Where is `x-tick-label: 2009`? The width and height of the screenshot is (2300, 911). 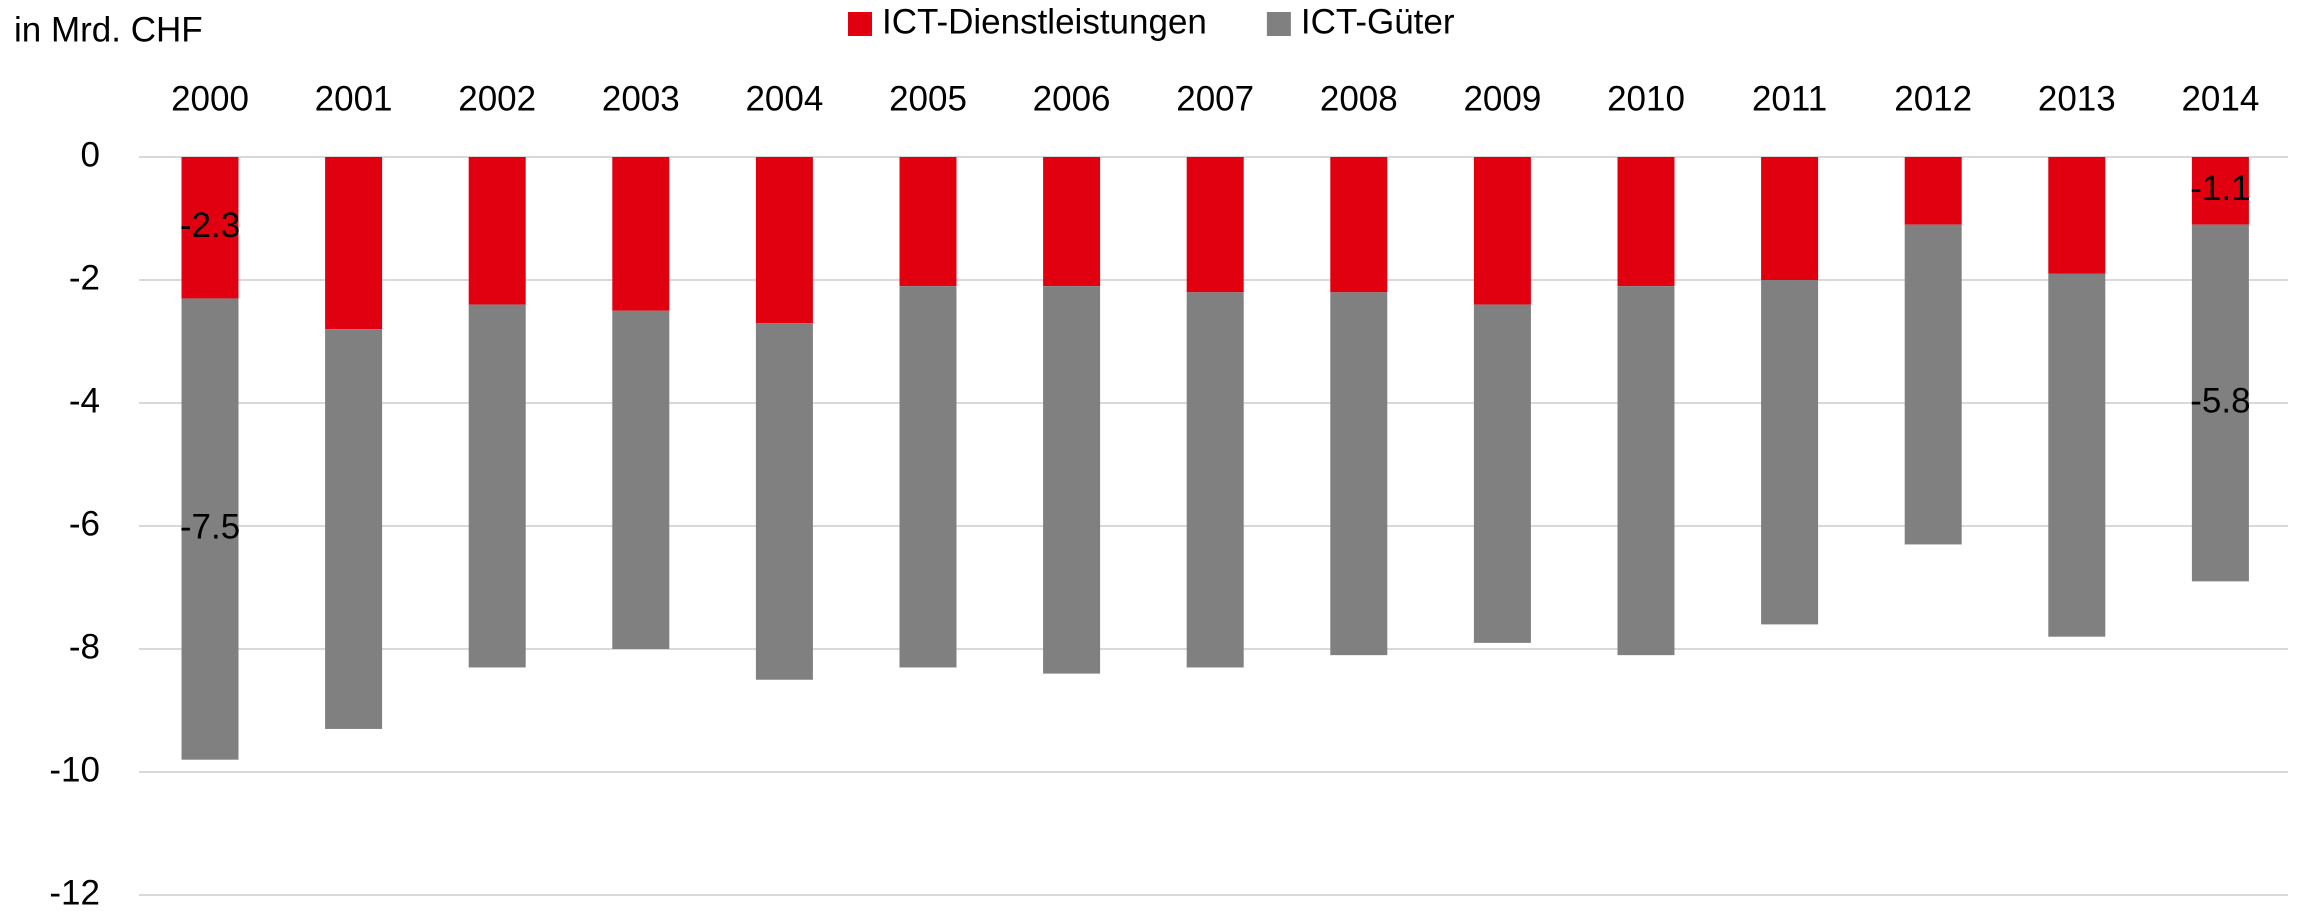
x-tick-label: 2009 is located at coordinates (1502, 98).